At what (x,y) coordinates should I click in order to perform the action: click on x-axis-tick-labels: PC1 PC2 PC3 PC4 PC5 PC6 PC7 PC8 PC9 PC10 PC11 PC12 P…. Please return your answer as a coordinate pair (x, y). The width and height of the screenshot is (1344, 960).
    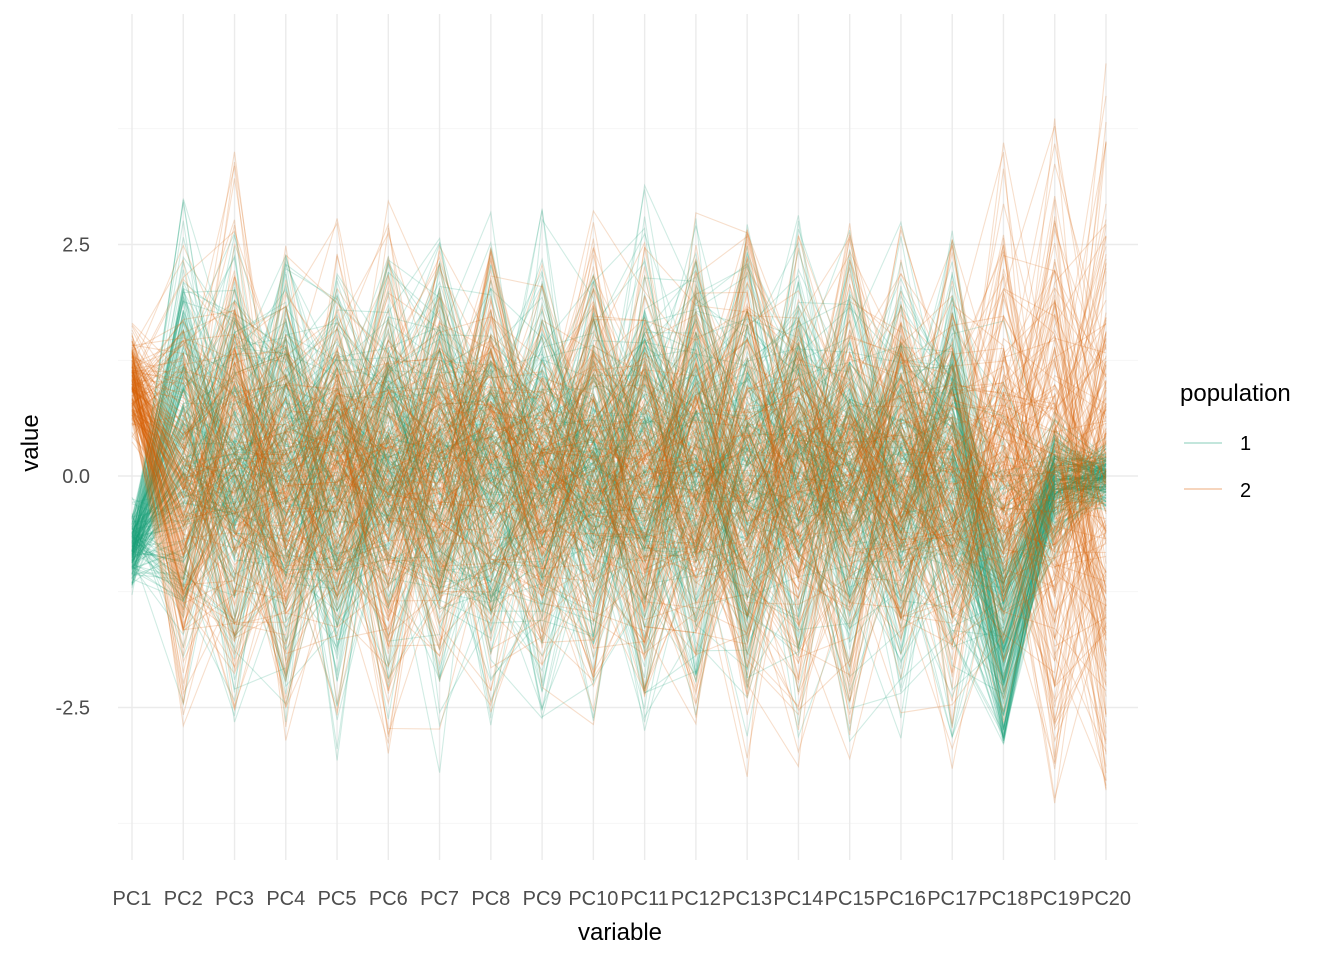
    Looking at the image, I should click on (622, 899).